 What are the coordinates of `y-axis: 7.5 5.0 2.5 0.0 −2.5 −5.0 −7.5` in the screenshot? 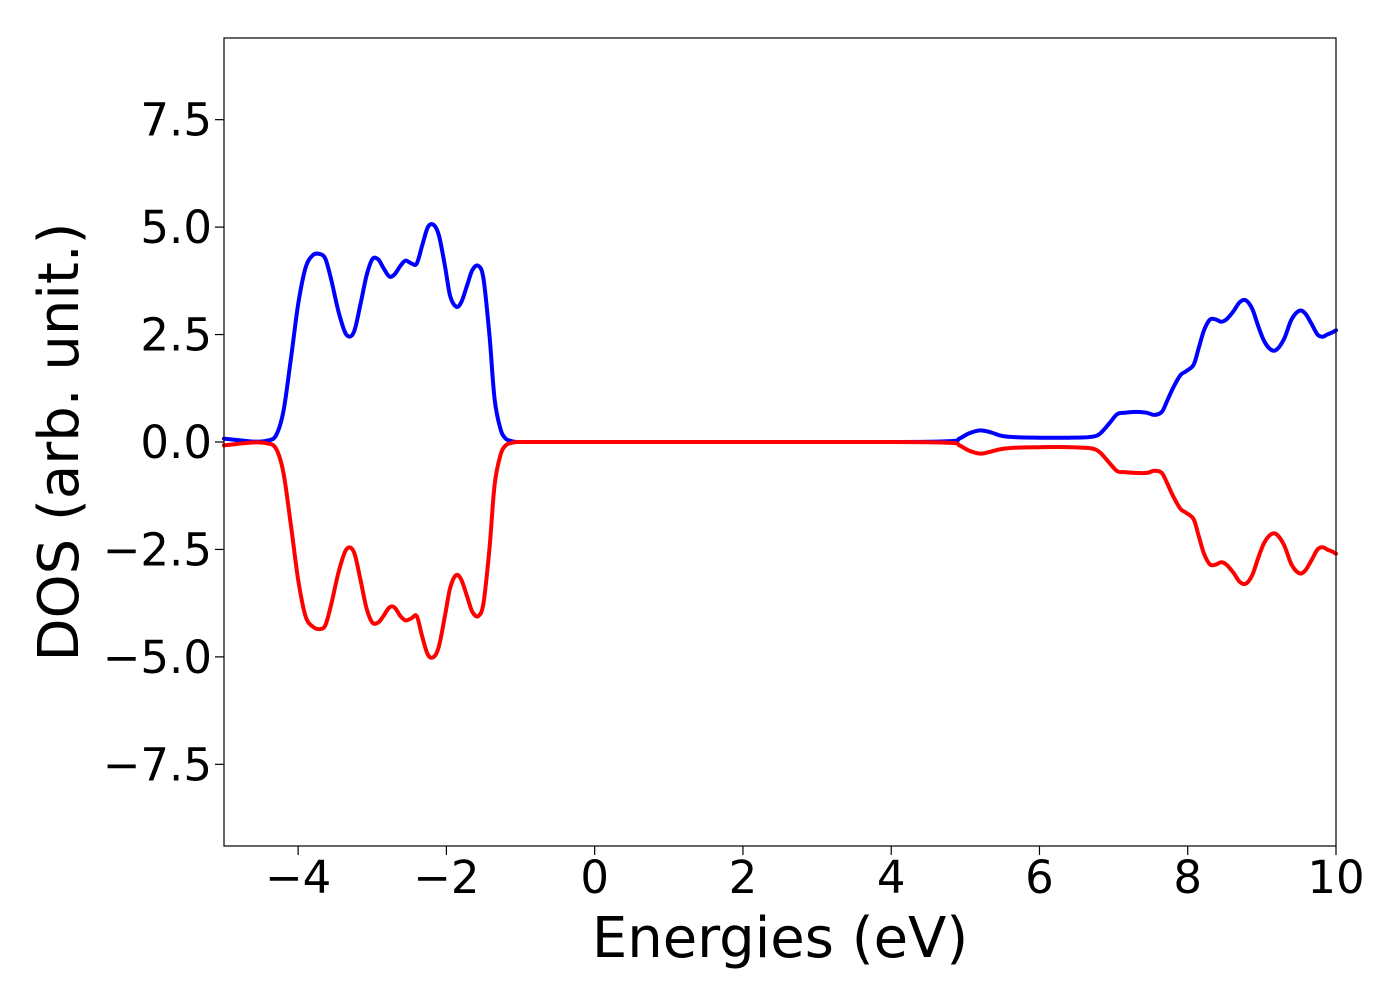 It's located at (163, 442).